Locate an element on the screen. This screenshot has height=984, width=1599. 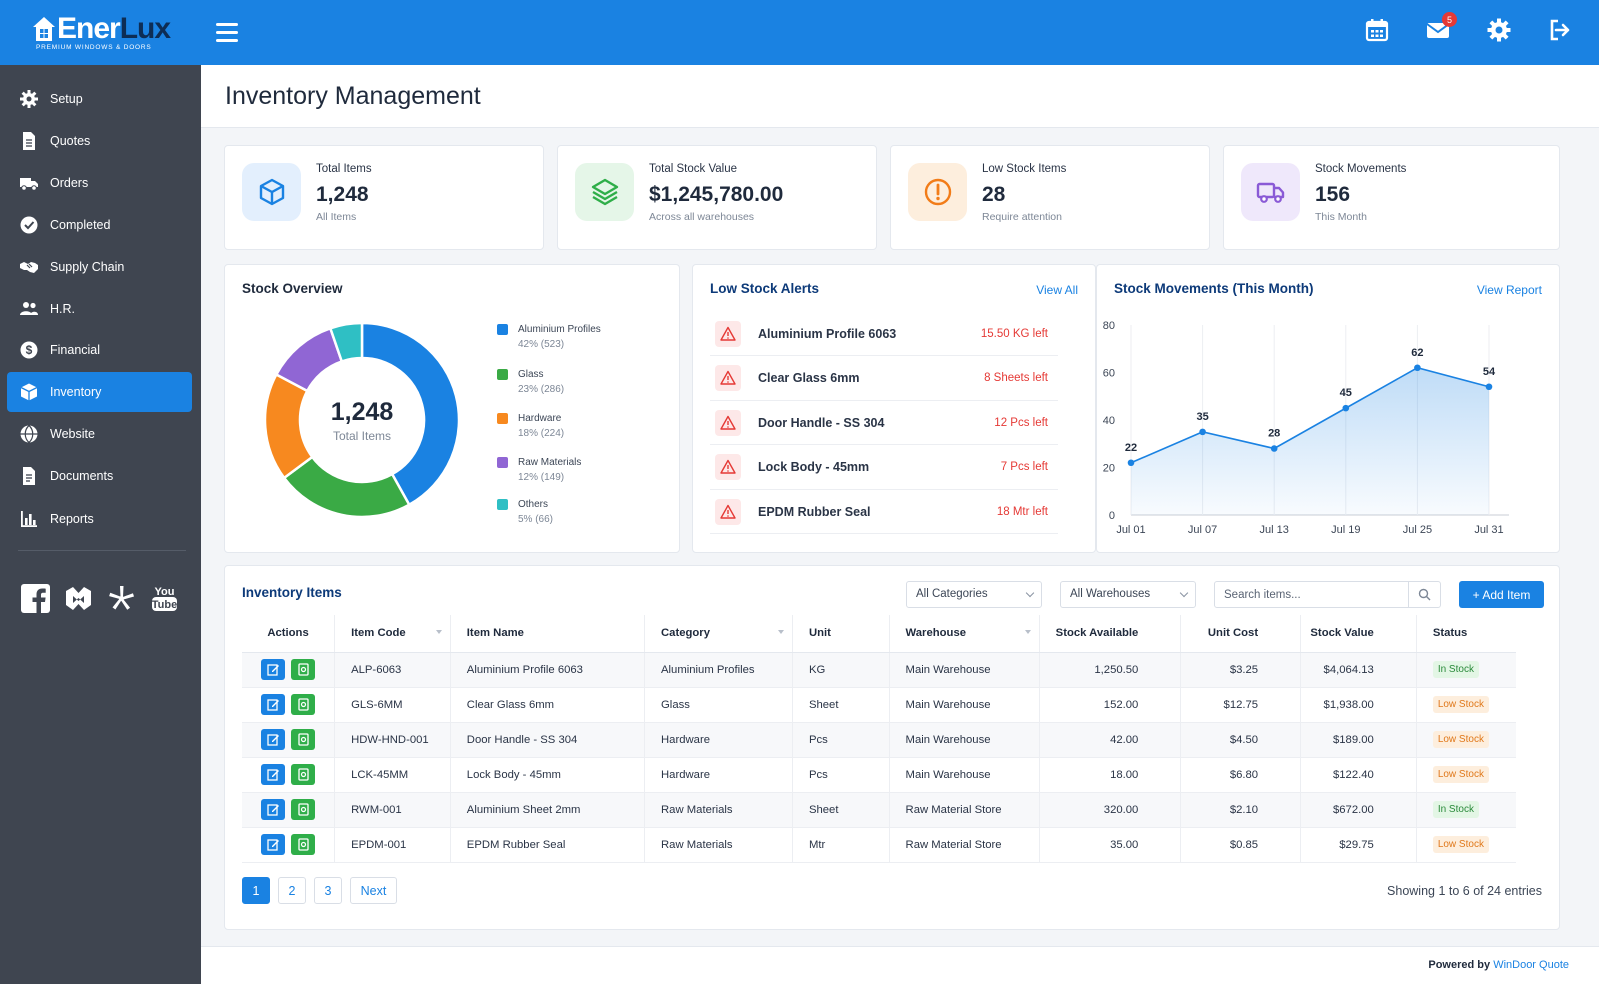
search-box is located at coordinates (1327, 594).